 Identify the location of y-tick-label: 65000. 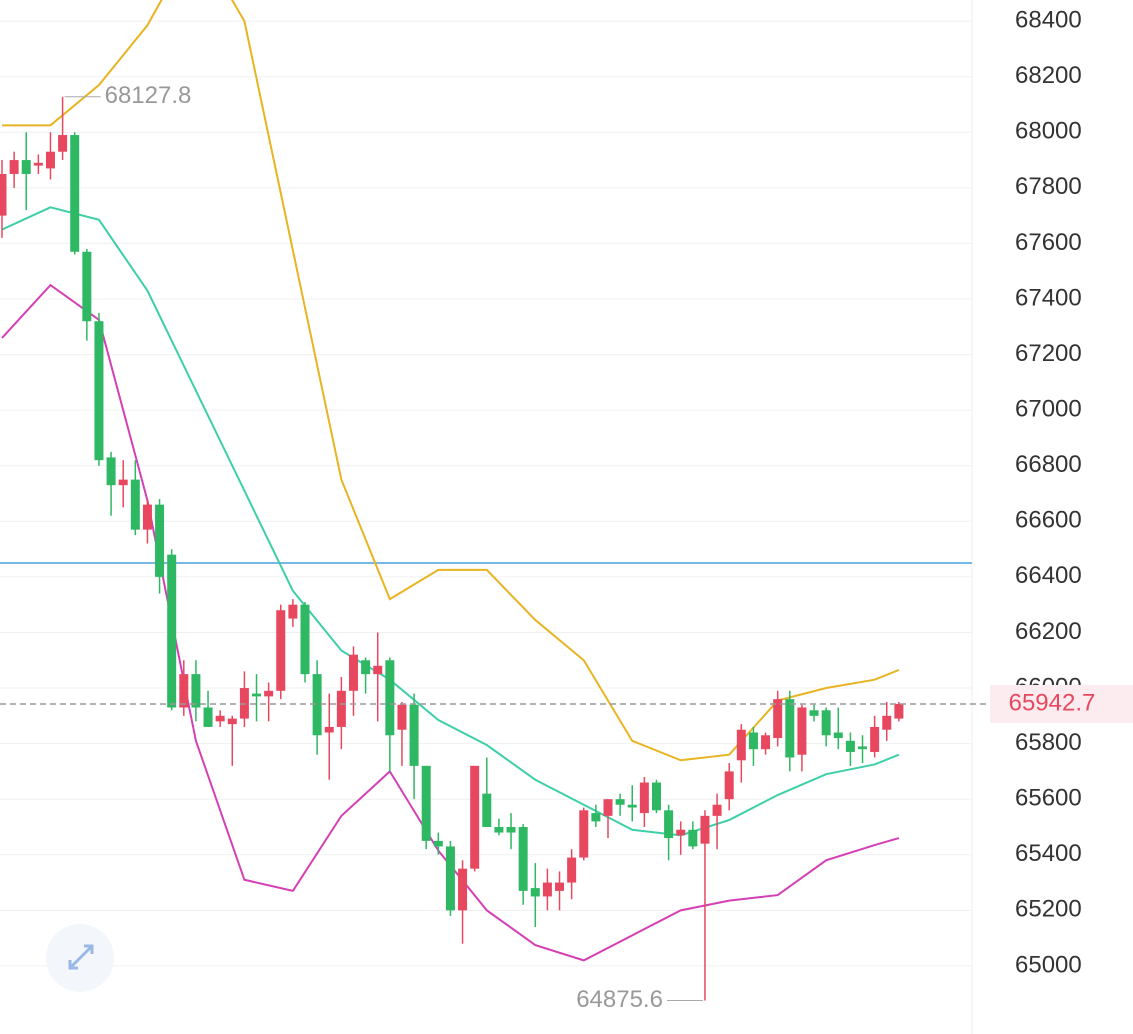
(1048, 964).